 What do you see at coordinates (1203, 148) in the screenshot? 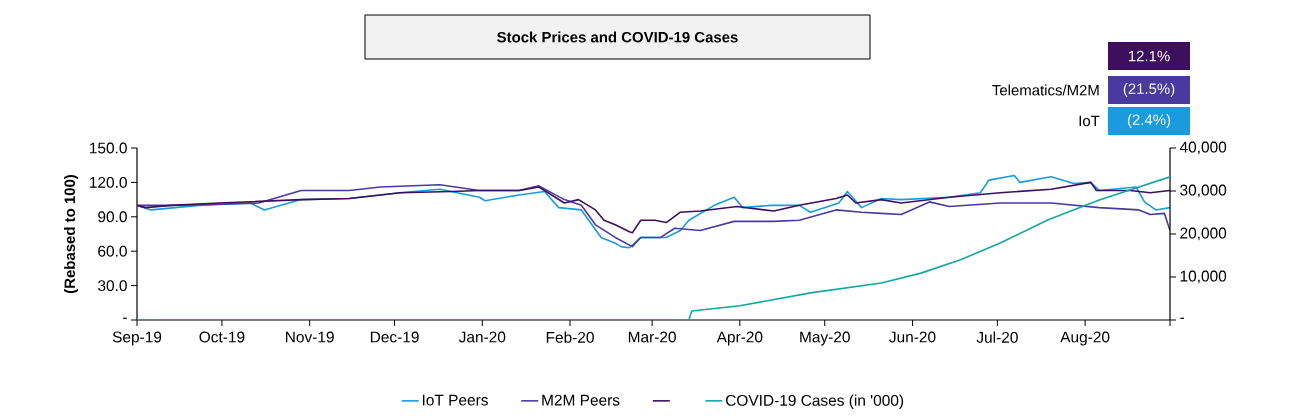
I see `y2-tick-label: 40,000` at bounding box center [1203, 148].